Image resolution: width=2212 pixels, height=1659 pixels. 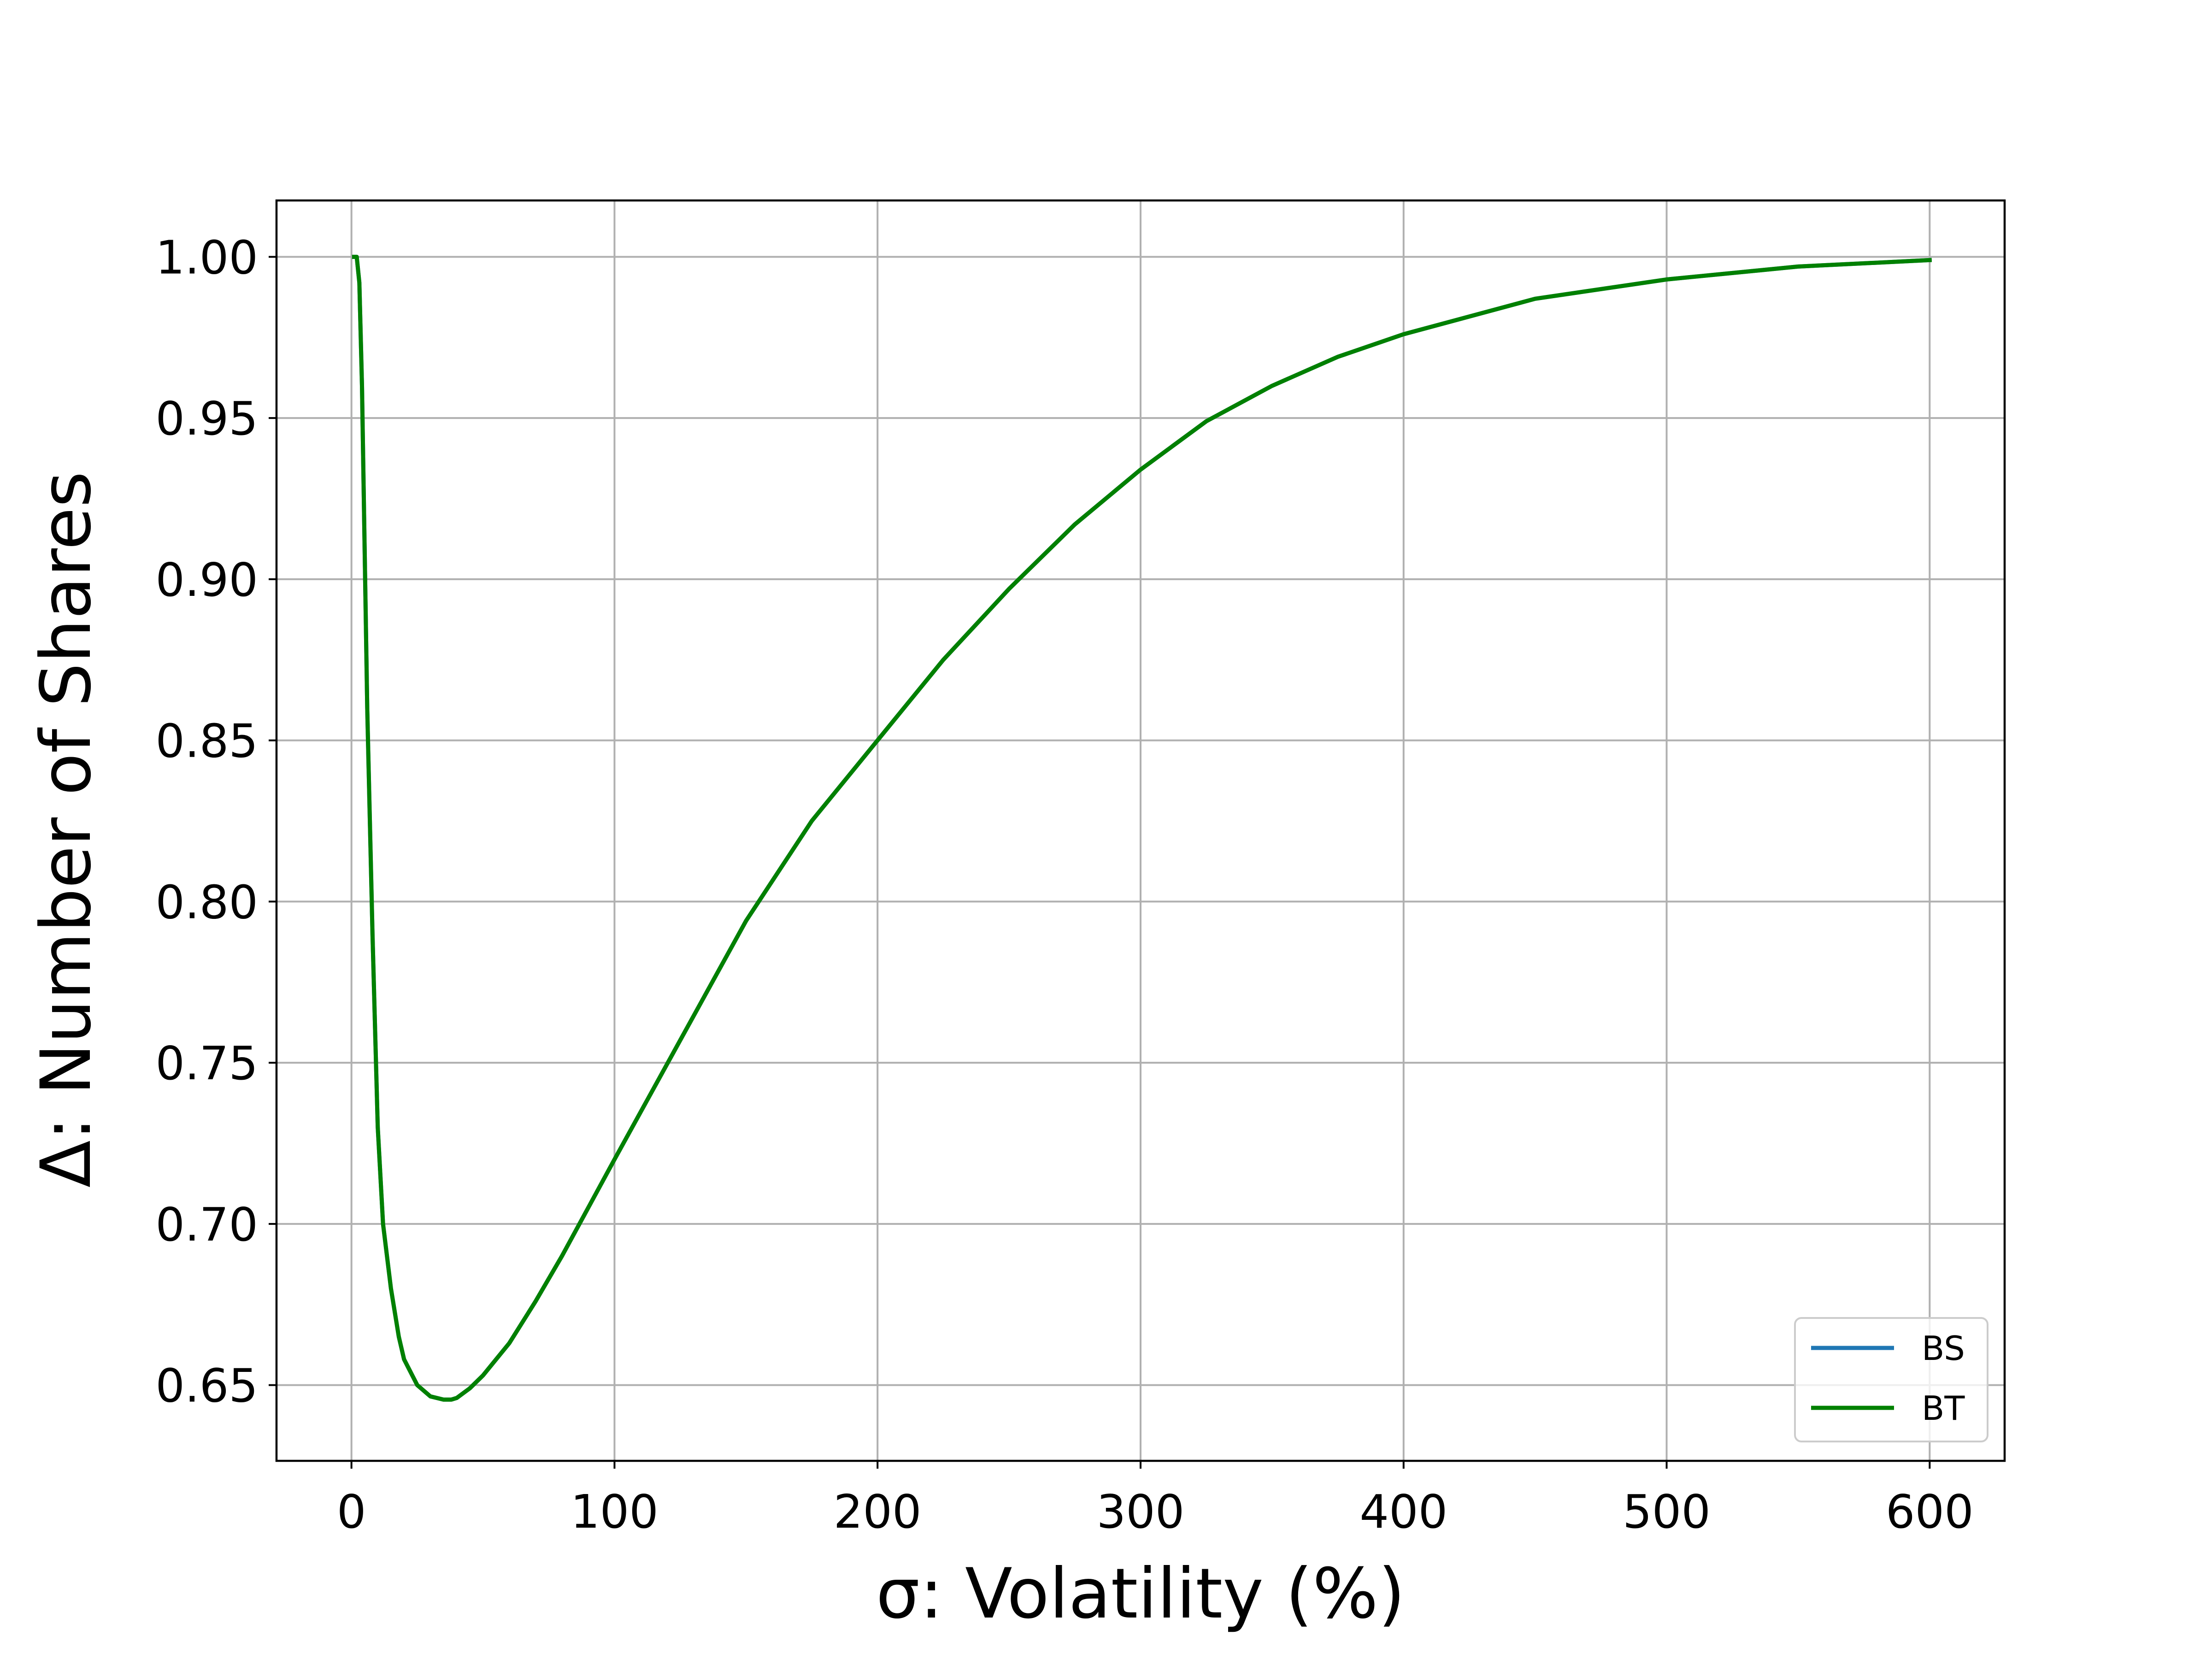 What do you see at coordinates (215, 821) in the screenshot?
I see `y-axis: 0.65 0.70 0.75 0.80 0.85 0.90 0.95 1.00` at bounding box center [215, 821].